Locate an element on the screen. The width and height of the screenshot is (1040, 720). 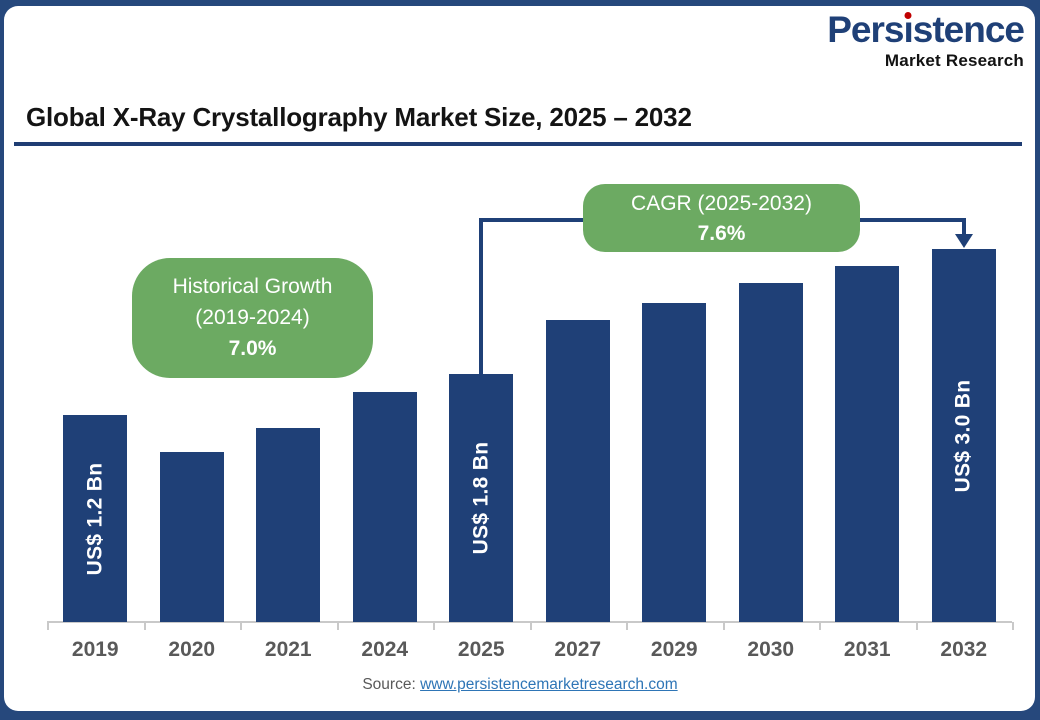
x-axis-label-2024: 2024 is located at coordinates (385, 649).